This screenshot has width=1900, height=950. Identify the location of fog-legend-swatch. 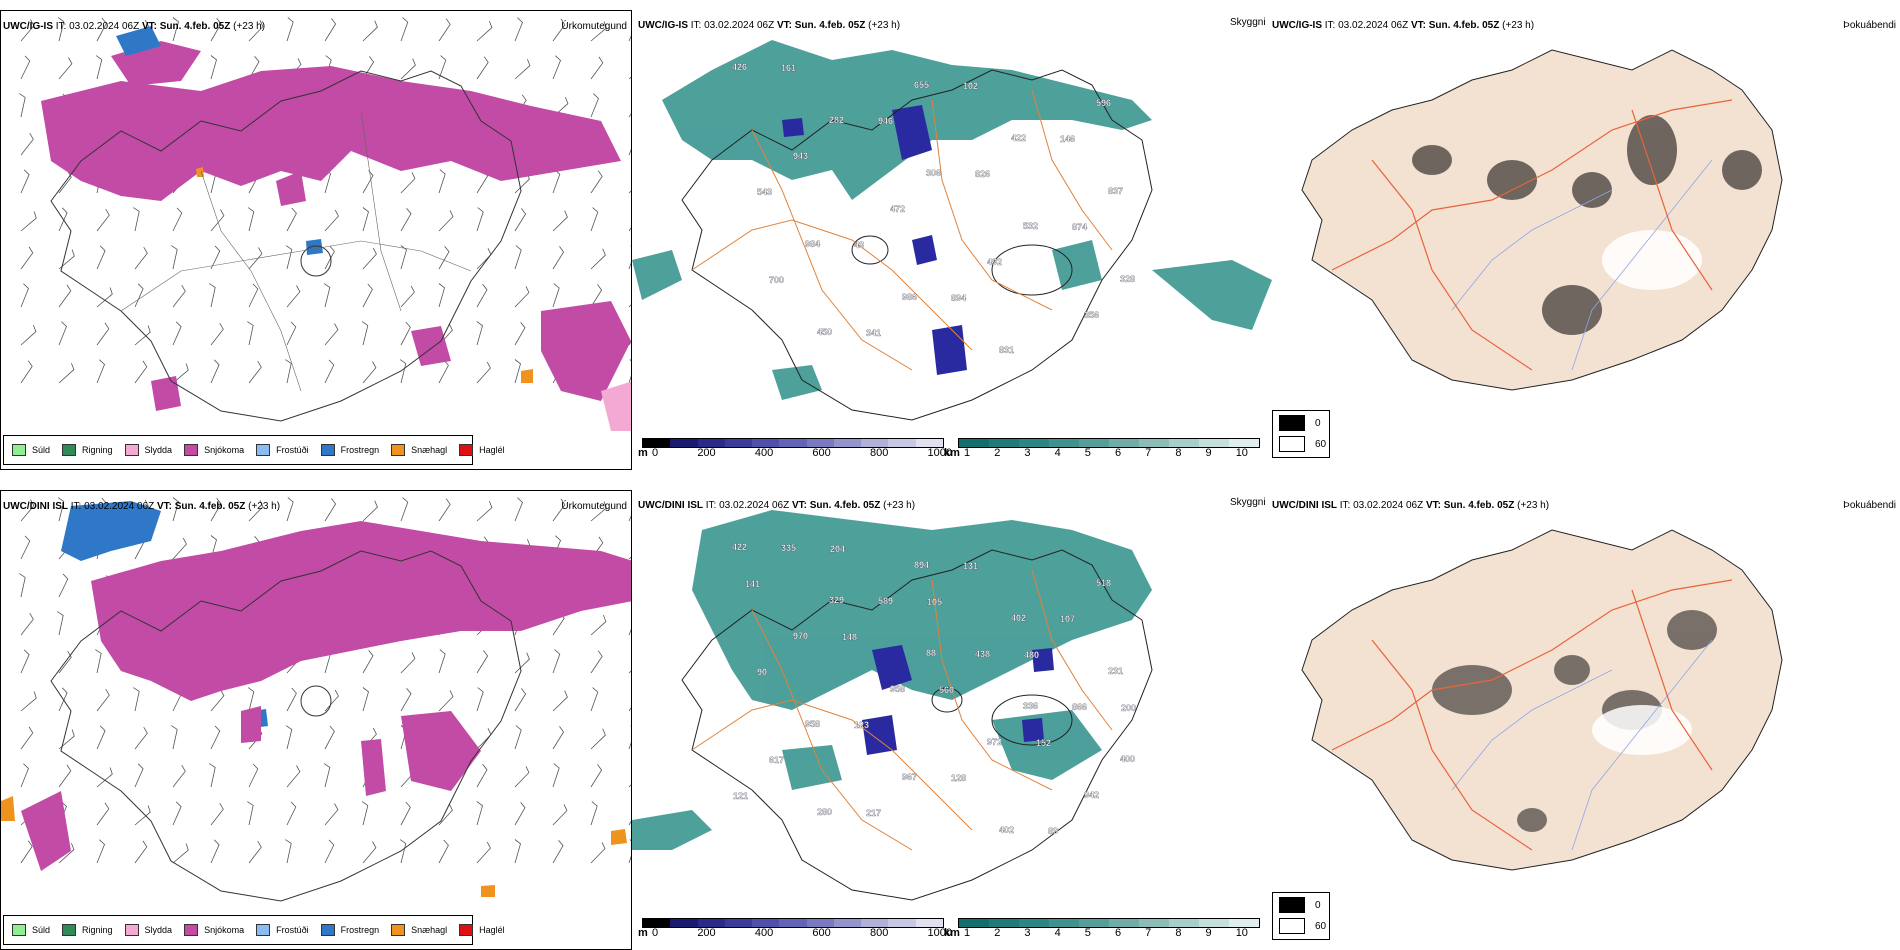
(1292, 926).